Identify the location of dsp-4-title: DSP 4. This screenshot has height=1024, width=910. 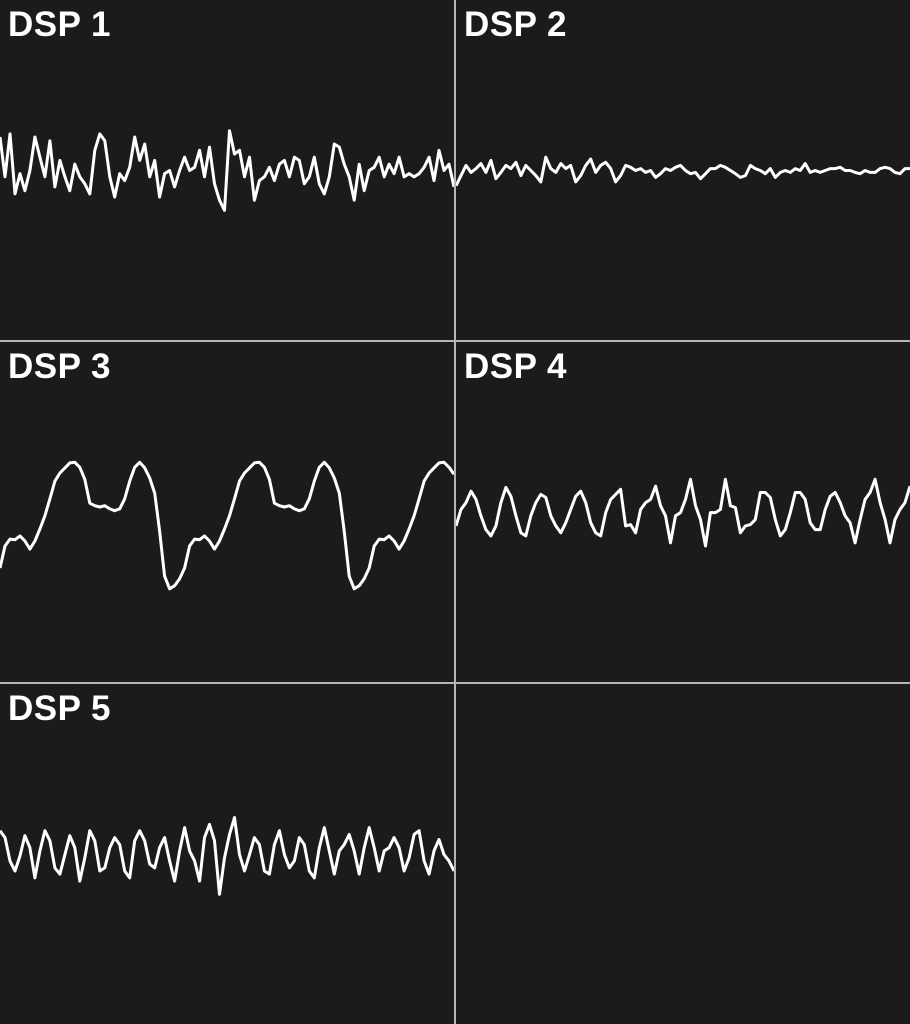
(516, 366).